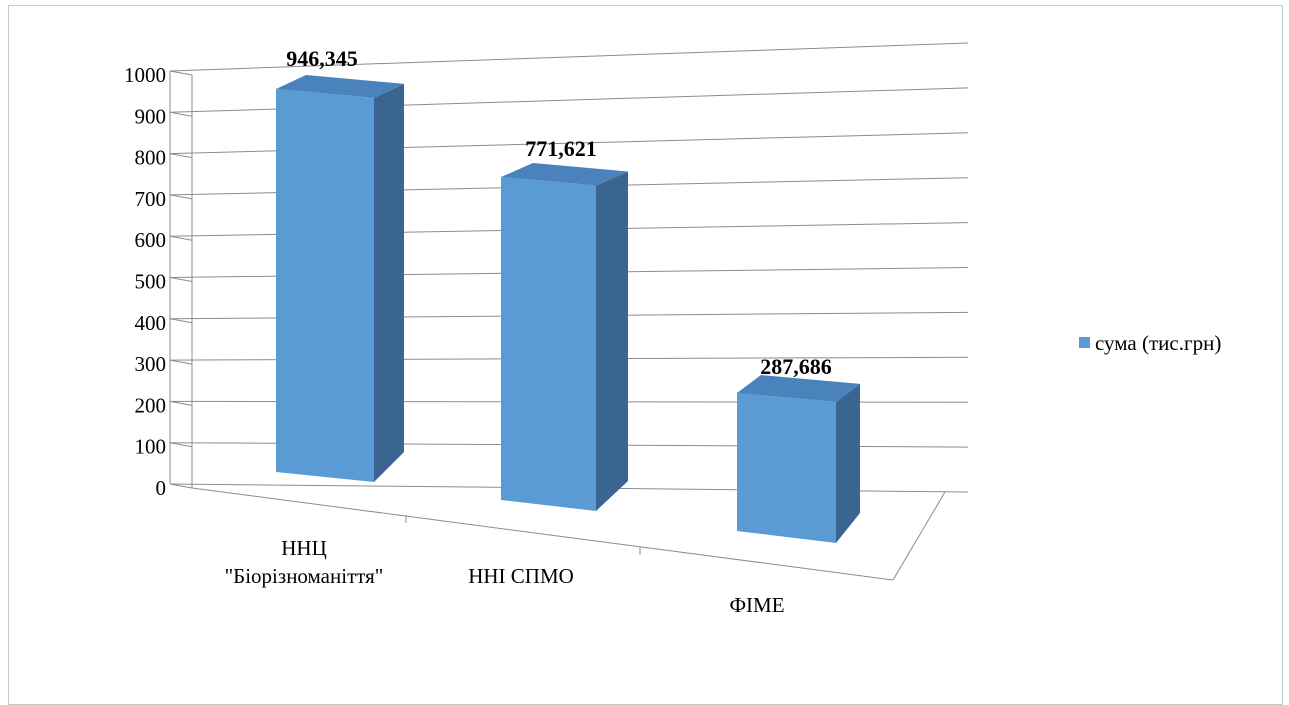  I want to click on x-category-label: ФІМЕ, so click(756, 605).